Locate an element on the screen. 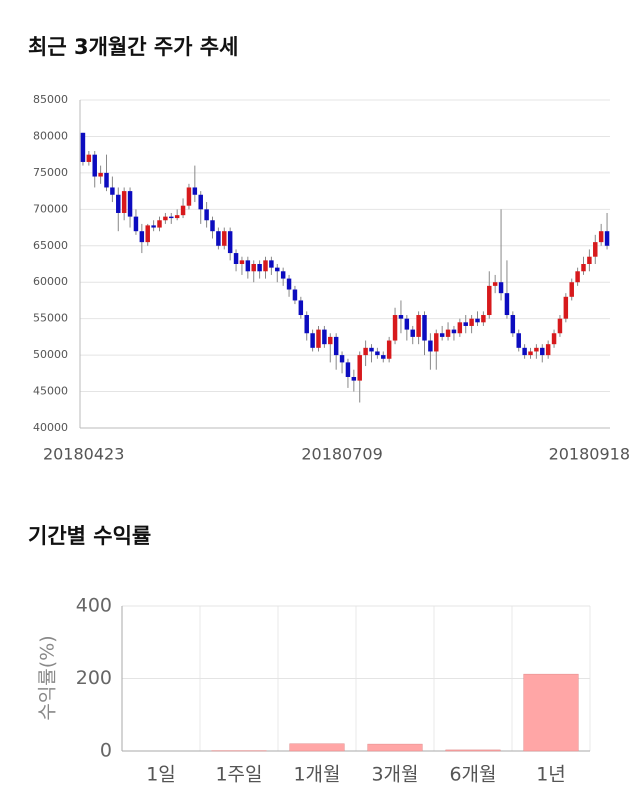 The width and height of the screenshot is (640, 810). y-tick-label: 40000 is located at coordinates (50, 427).